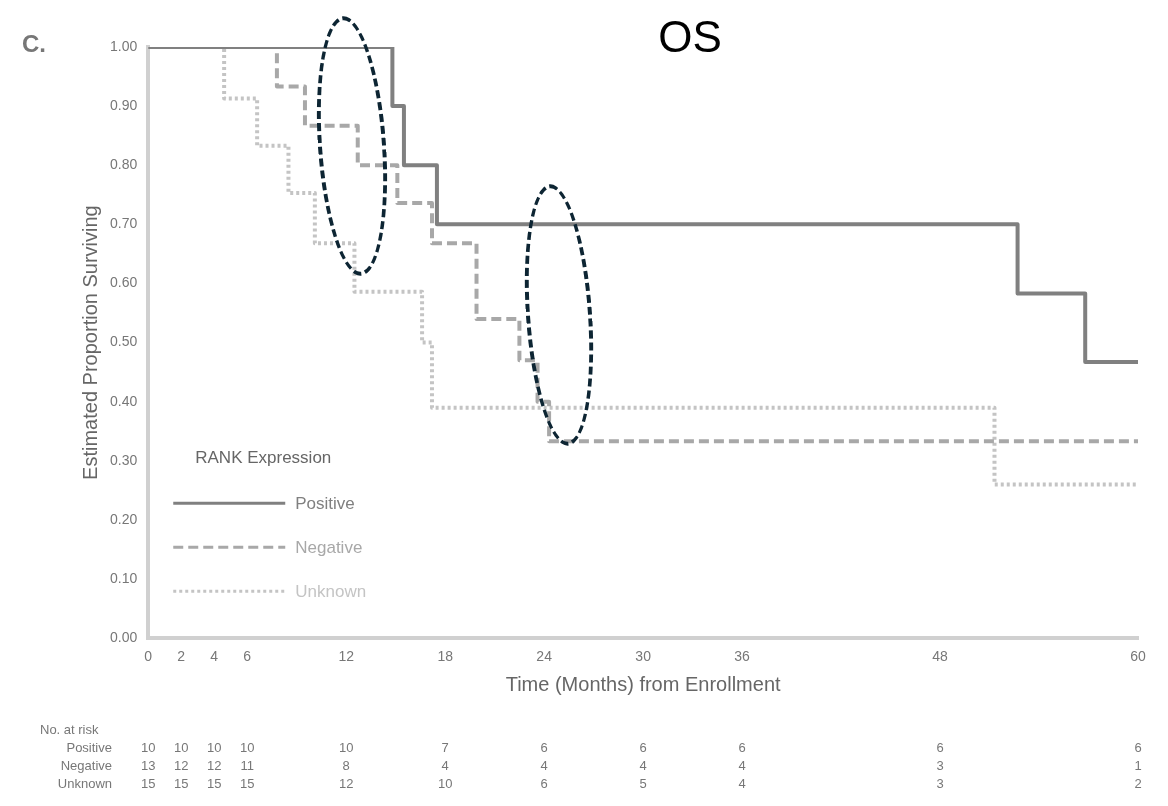 The image size is (1168, 806). What do you see at coordinates (89, 342) in the screenshot?
I see `y-axis-title: Estimated Proportion Surviving` at bounding box center [89, 342].